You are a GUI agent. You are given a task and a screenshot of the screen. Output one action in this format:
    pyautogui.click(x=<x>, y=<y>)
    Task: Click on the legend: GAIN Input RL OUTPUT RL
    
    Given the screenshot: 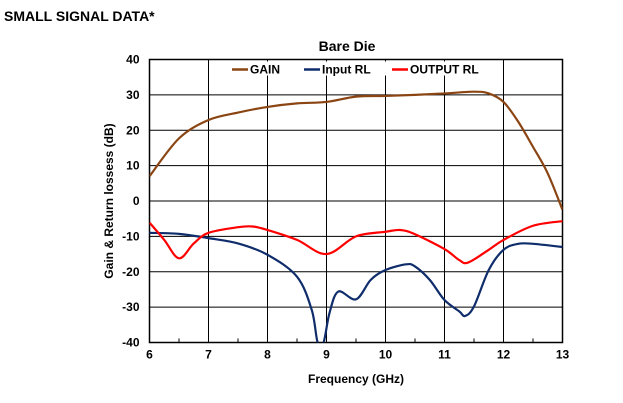 What is the action you would take?
    pyautogui.click(x=365, y=69)
    